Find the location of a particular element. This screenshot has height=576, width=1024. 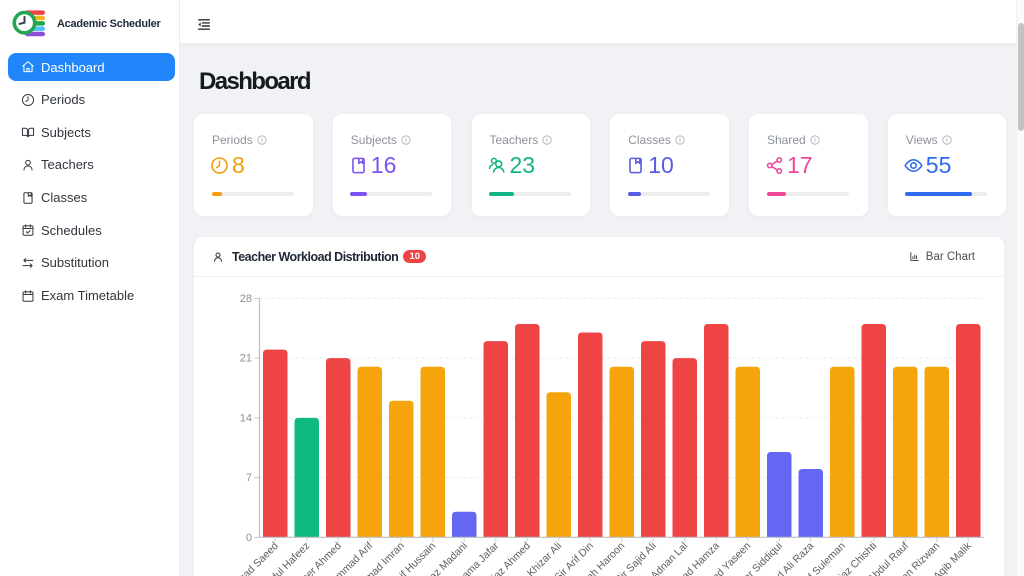

svg-text: 14 is located at coordinates (246, 419).